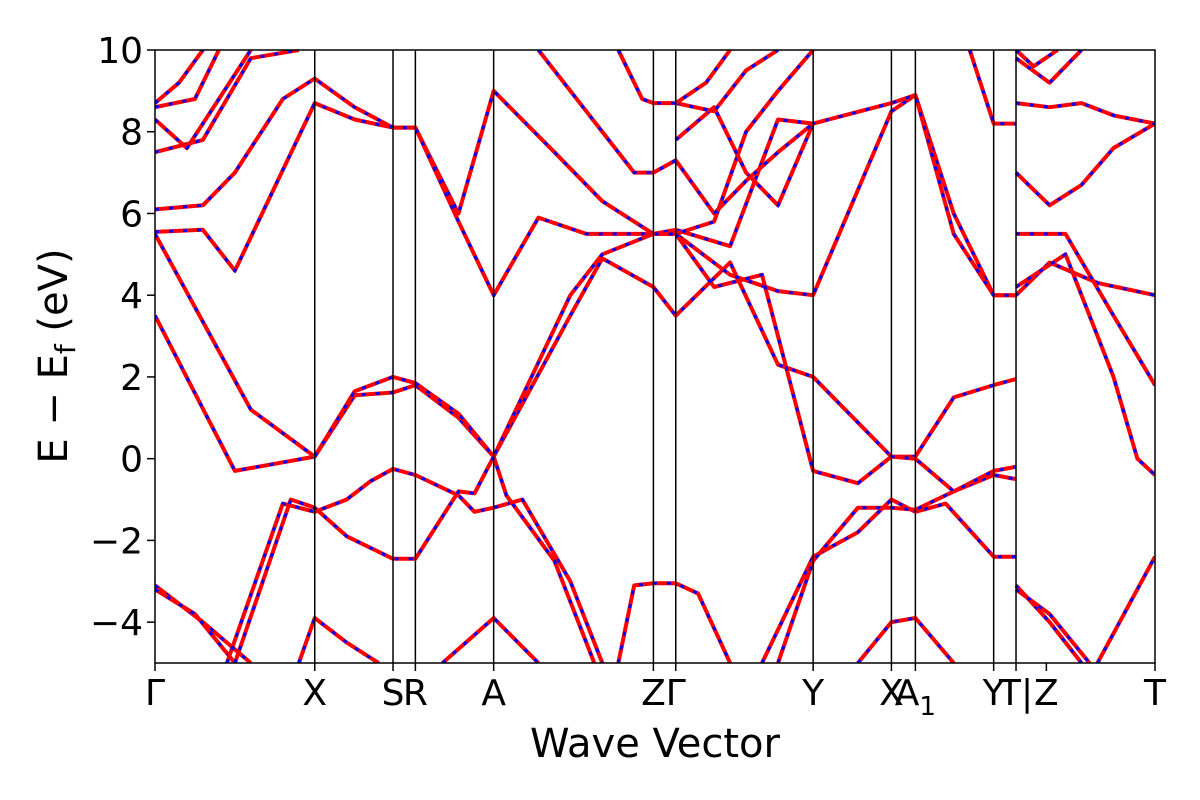  Describe the element at coordinates (120, 51) in the screenshot. I see `y-tick-label-7: 10` at that location.